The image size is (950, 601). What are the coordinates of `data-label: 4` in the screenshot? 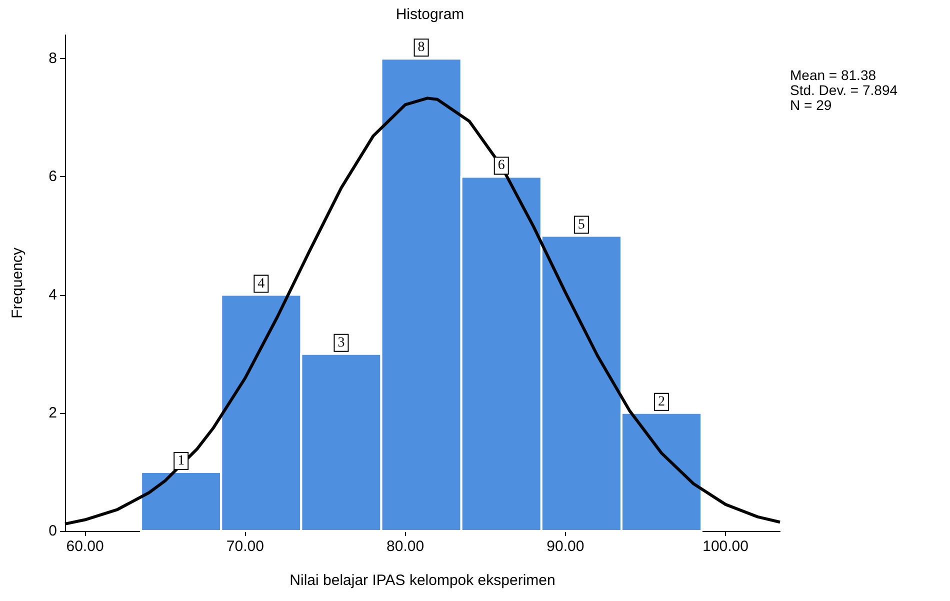 It's located at (261, 284).